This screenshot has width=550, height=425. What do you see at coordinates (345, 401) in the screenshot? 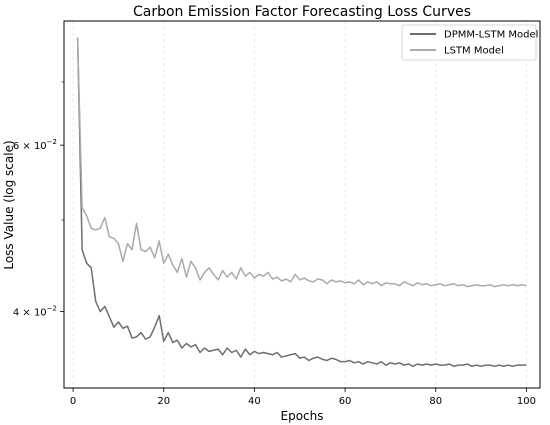
I see `x-tick-label: 60` at bounding box center [345, 401].